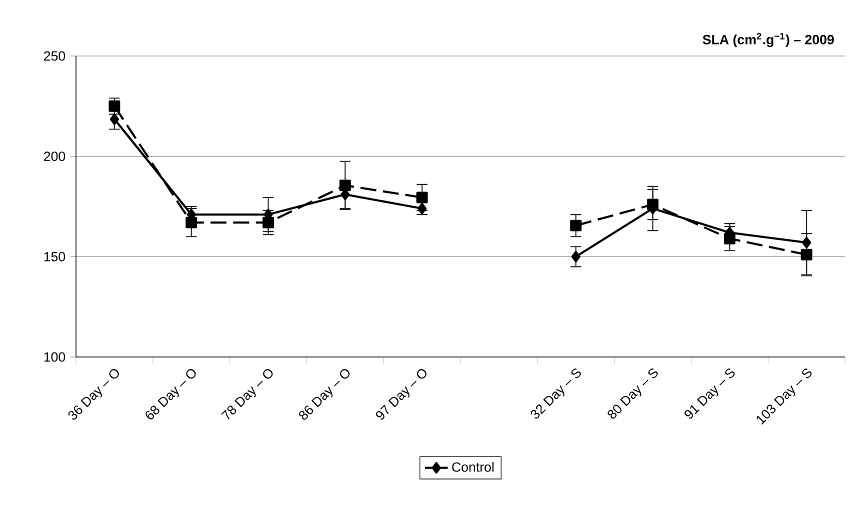 The width and height of the screenshot is (850, 511). What do you see at coordinates (768, 40) in the screenshot?
I see `chart-title: SLA (cm$^{2}$.g$^{−1}$) – 2009` at bounding box center [768, 40].